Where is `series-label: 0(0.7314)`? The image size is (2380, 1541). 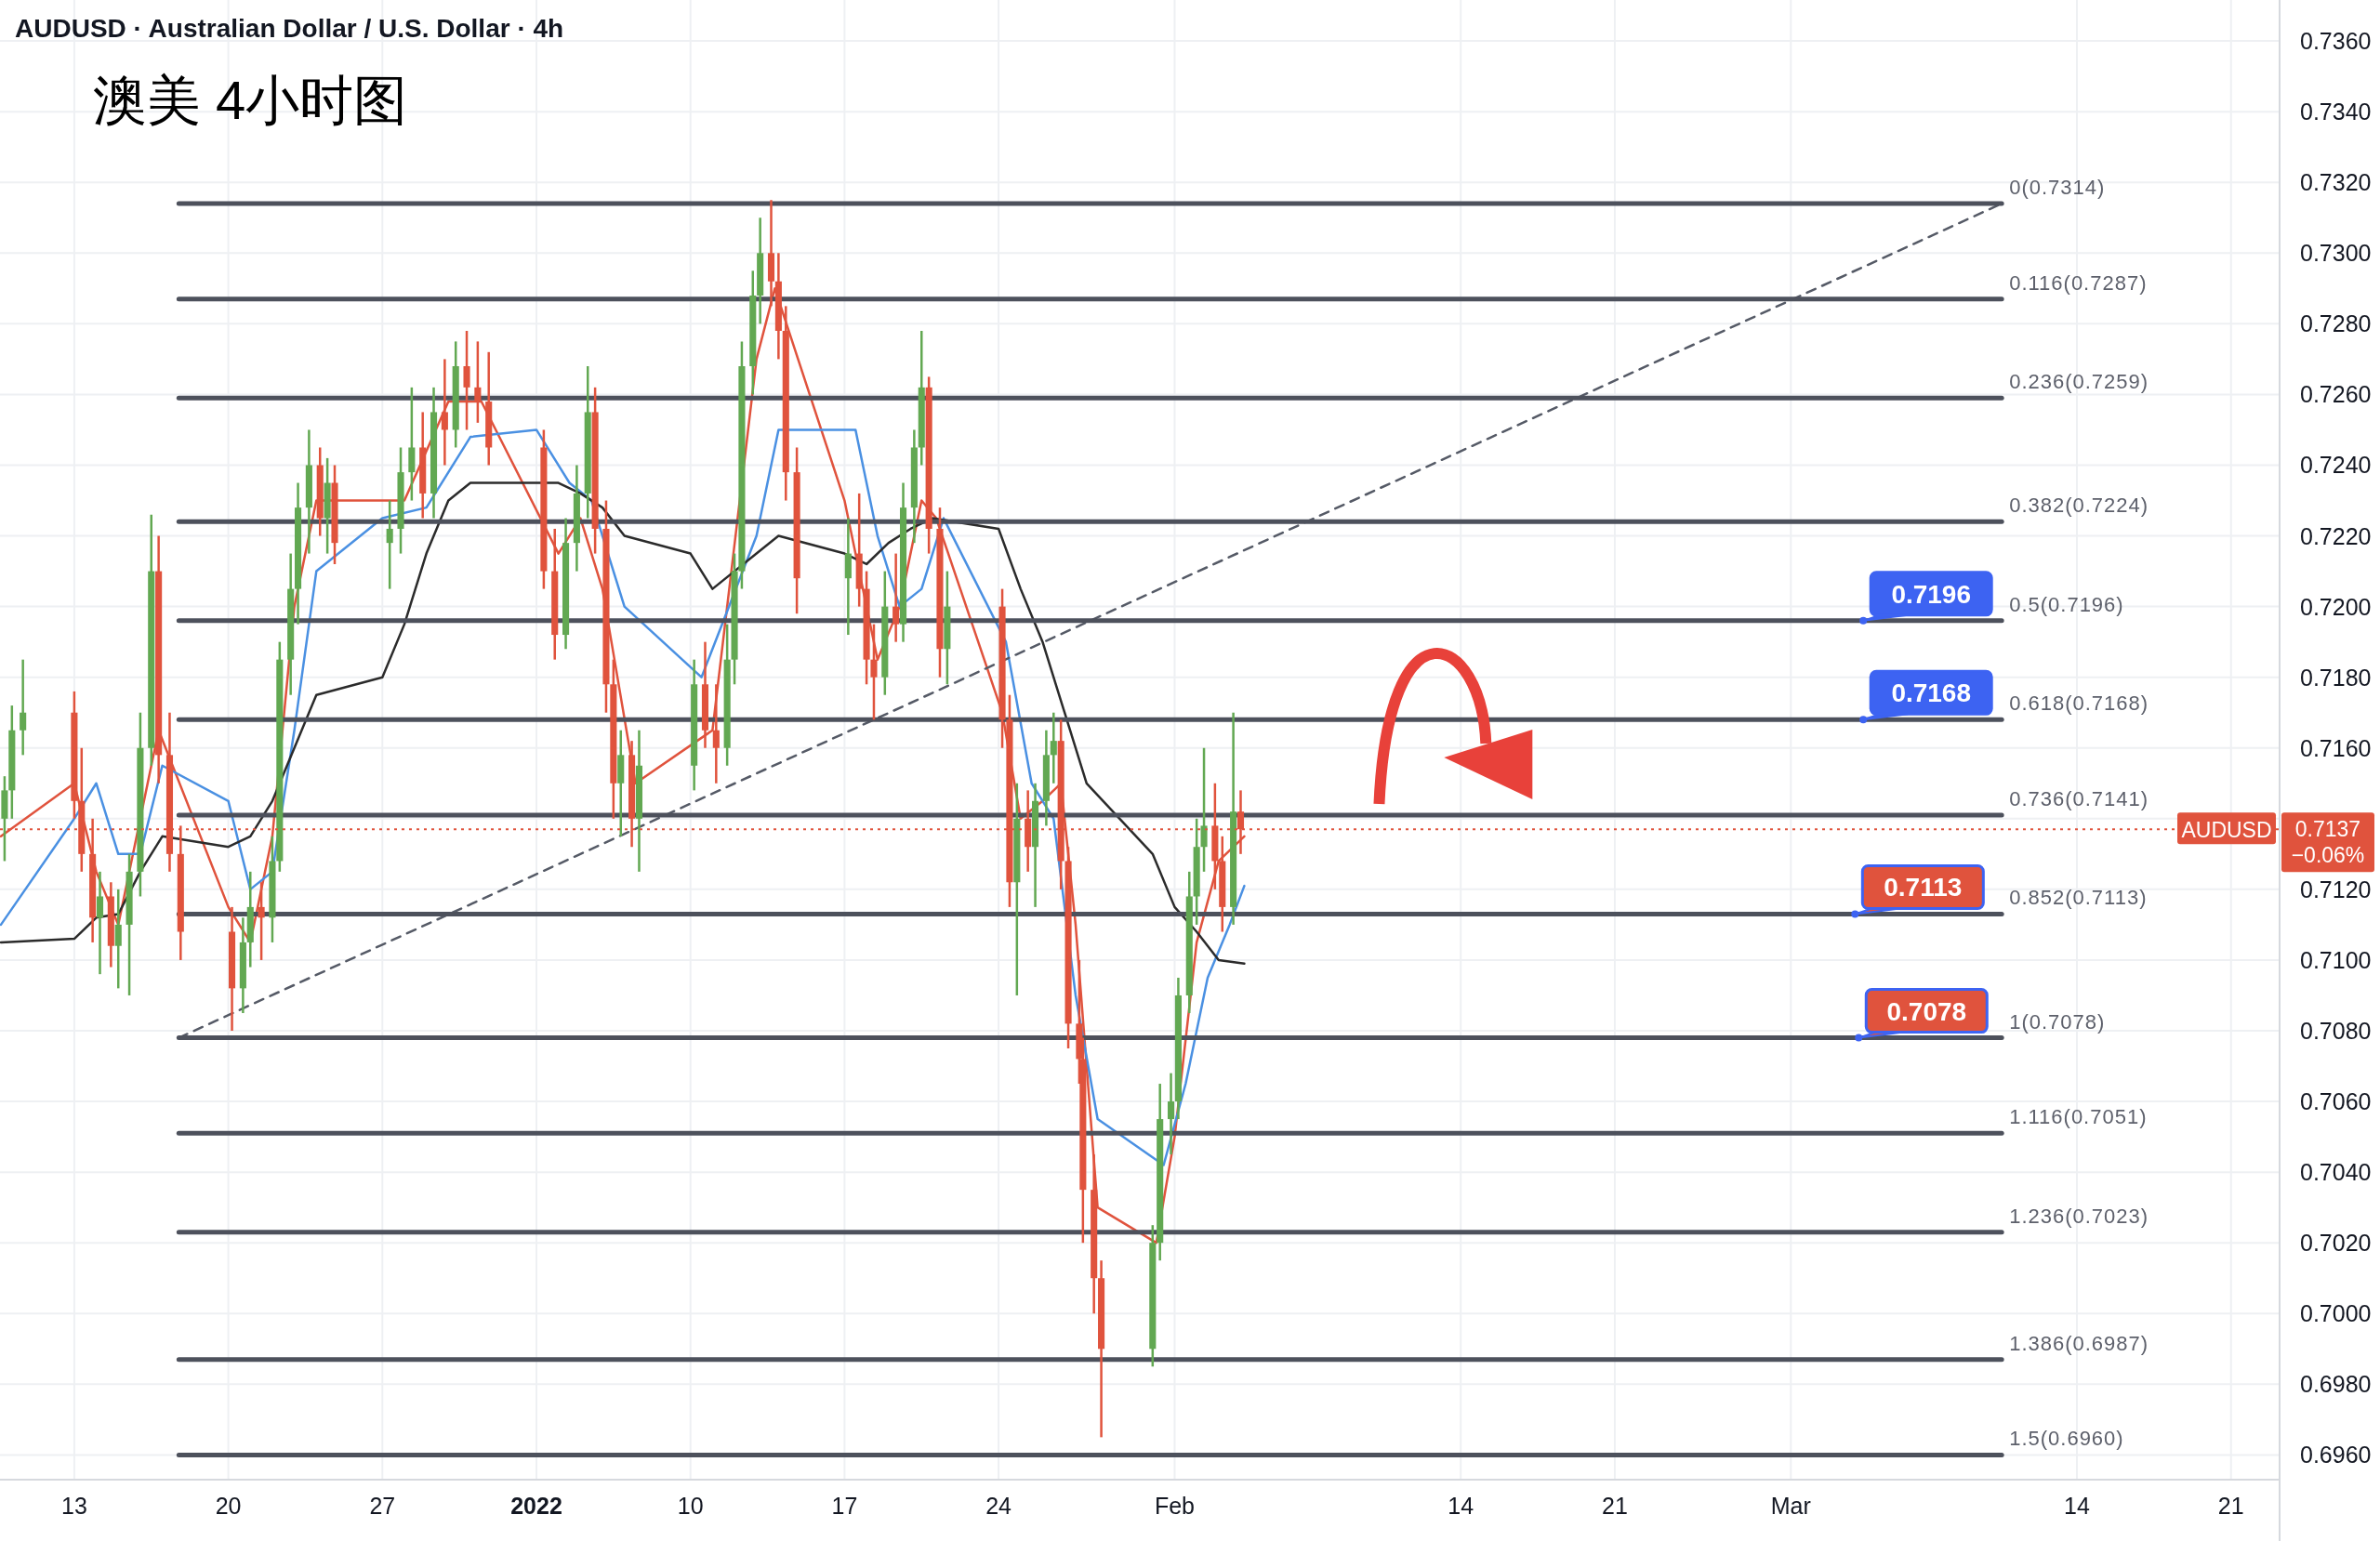
series-label: 0(0.7314) is located at coordinates (2057, 188).